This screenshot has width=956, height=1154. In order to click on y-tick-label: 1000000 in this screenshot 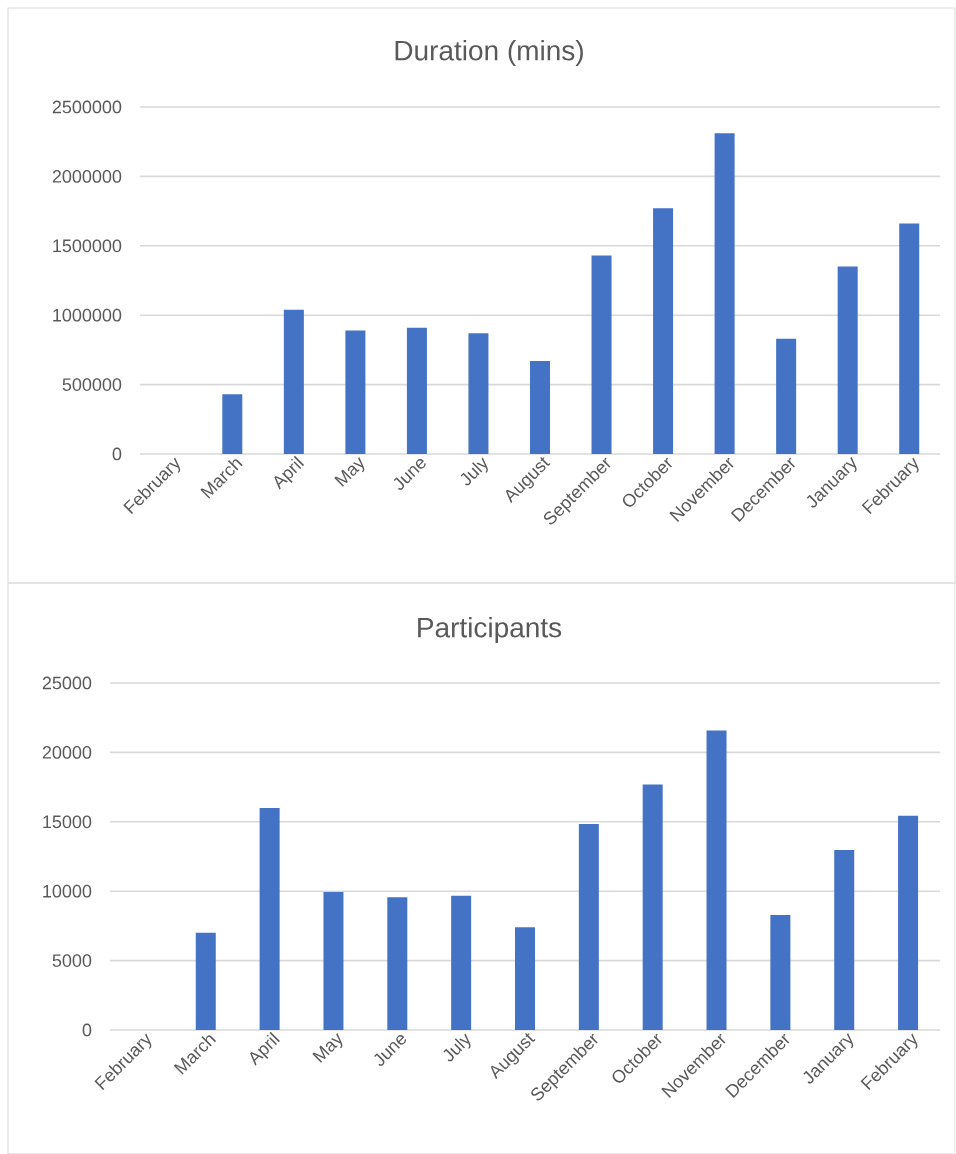, I will do `click(87, 315)`.